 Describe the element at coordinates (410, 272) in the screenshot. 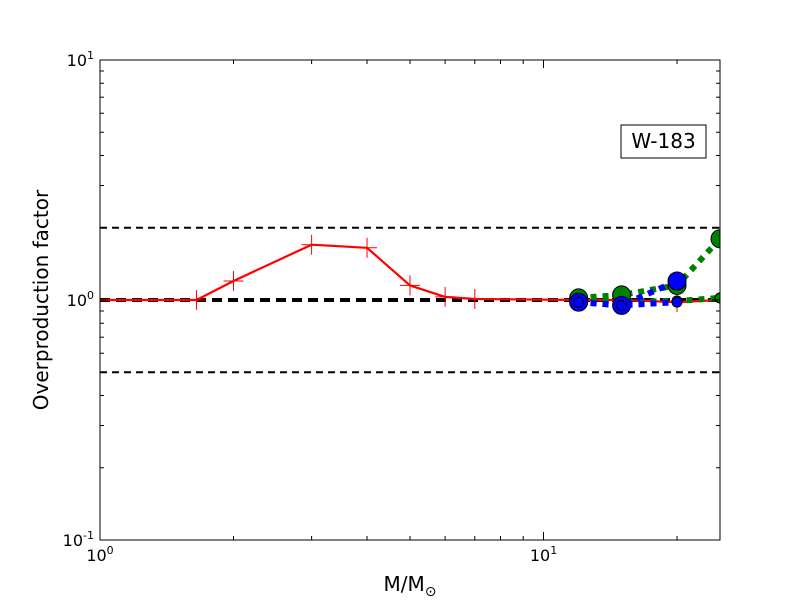

I see `series-layer` at that location.